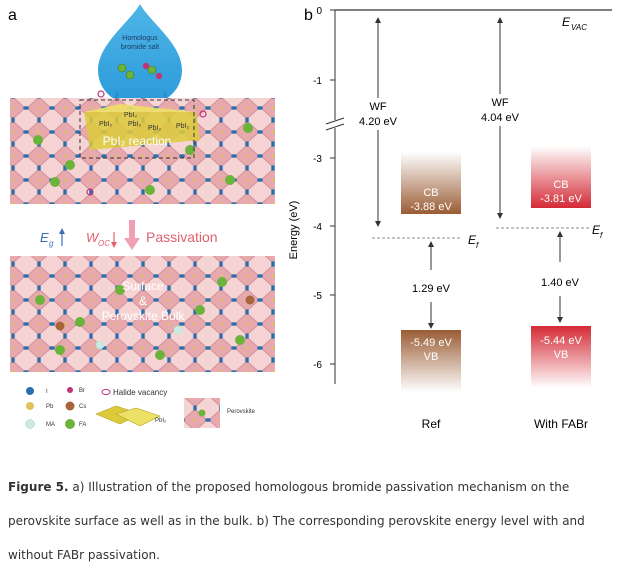  Describe the element at coordinates (241, 412) in the screenshot. I see `legend-perovskite: Perovskite` at that location.